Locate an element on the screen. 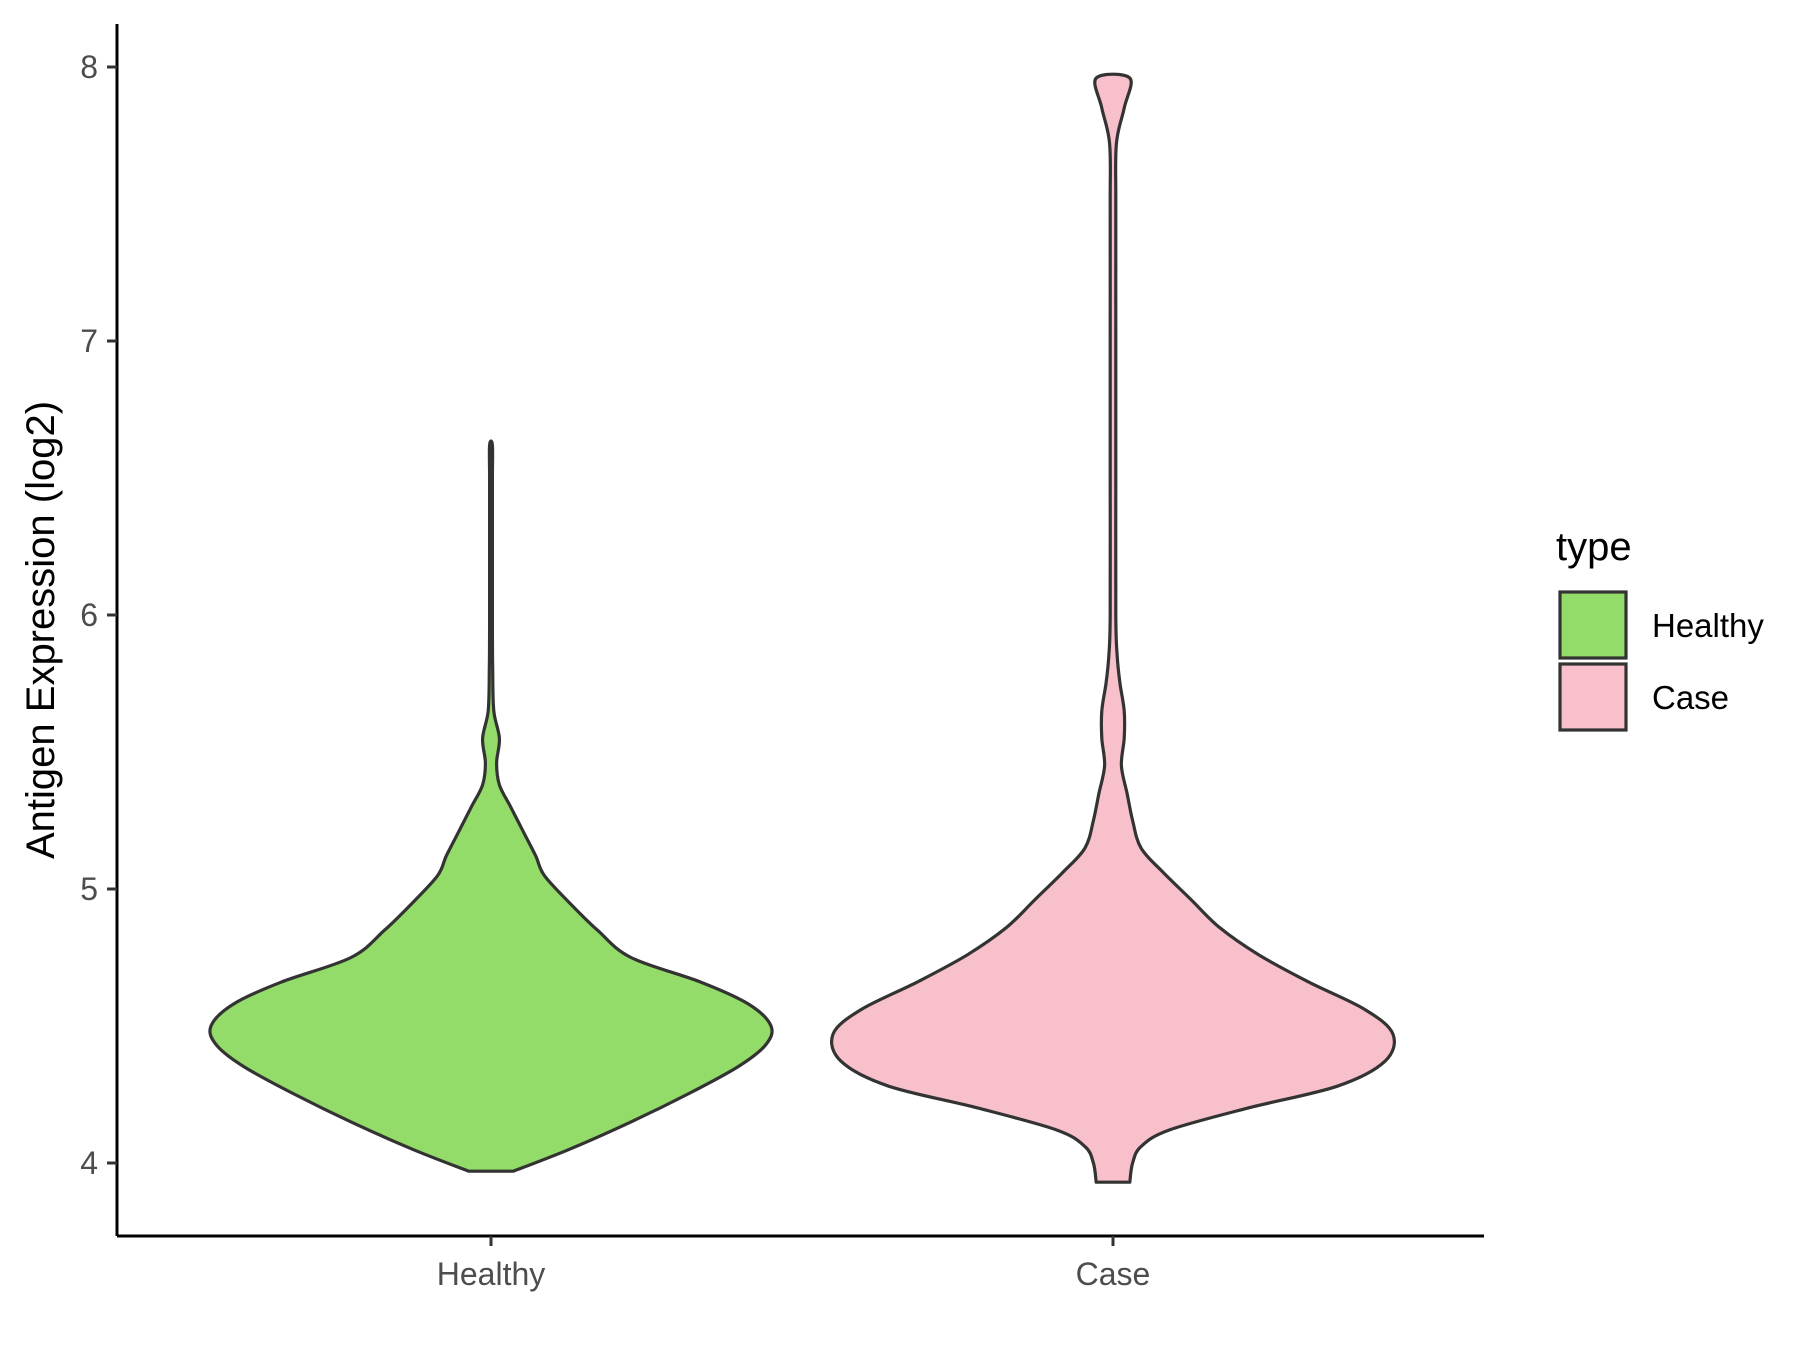  y-tick-label: 8 is located at coordinates (89, 67).